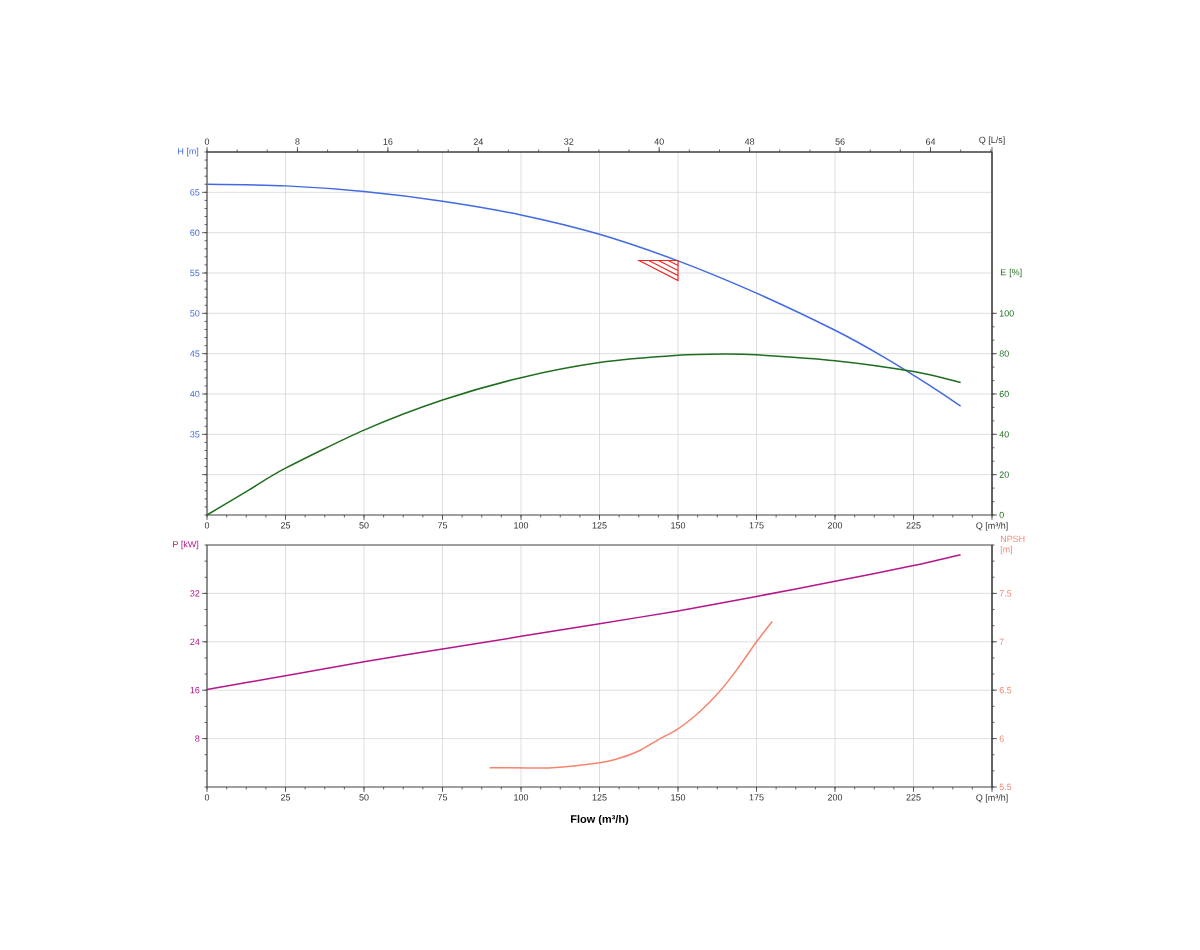 The image size is (1200, 950). I want to click on y-tick-label: 24, so click(195, 641).